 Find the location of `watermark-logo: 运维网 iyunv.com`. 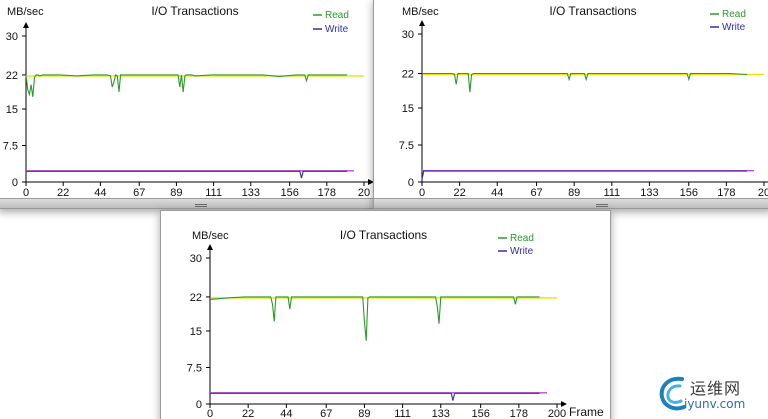

watermark-logo: 运维网 iyunv.com is located at coordinates (709, 394).